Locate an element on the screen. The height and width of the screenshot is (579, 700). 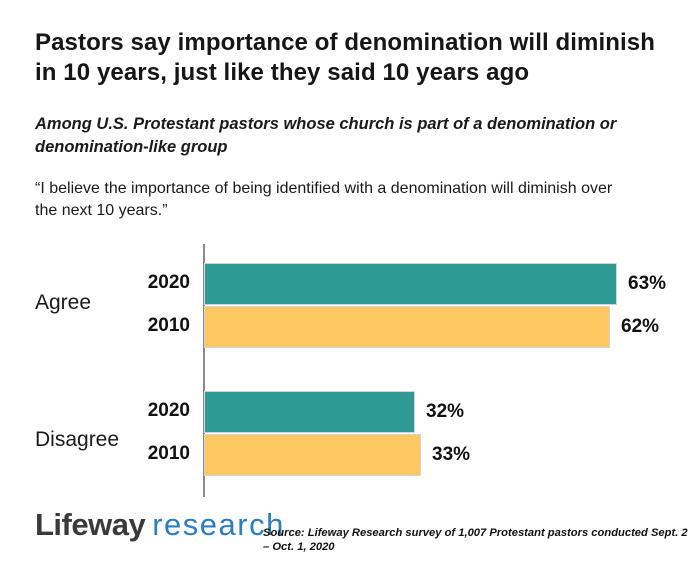
population-subtitle-line-2: denomination-like group is located at coordinates (131, 147).